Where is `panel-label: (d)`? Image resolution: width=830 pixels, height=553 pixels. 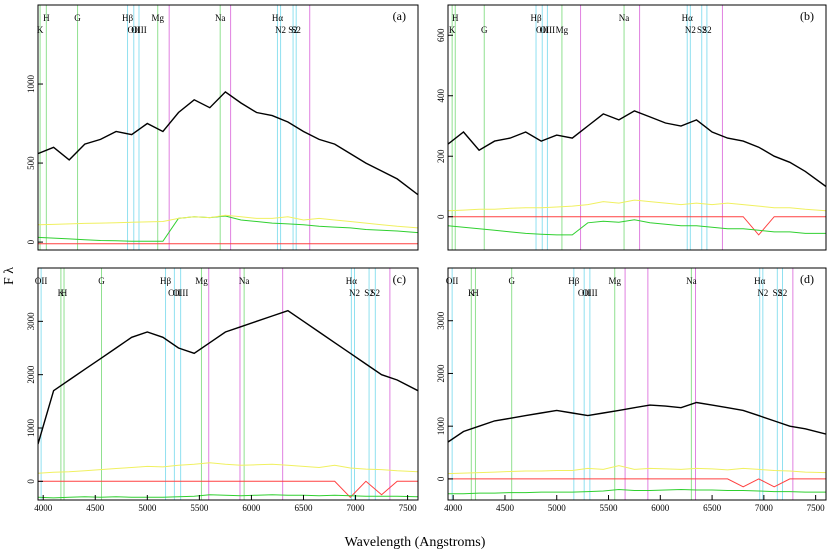
panel-label: (d) is located at coordinates (807, 279).